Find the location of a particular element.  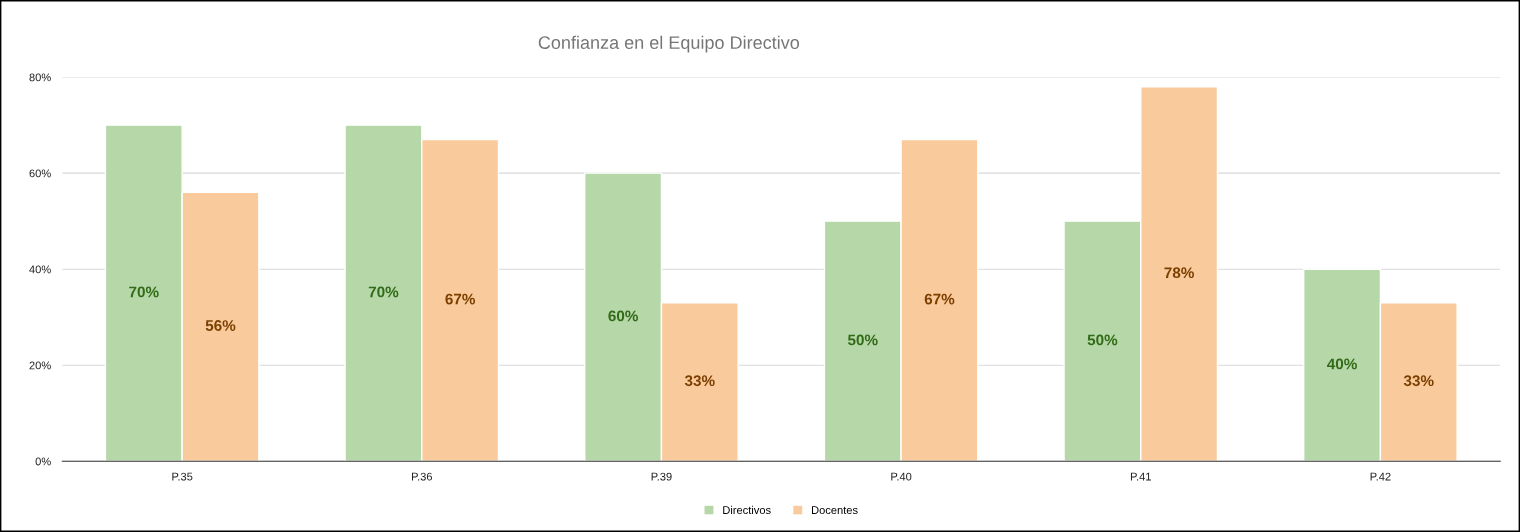

legend-label: Docentes is located at coordinates (835, 510).